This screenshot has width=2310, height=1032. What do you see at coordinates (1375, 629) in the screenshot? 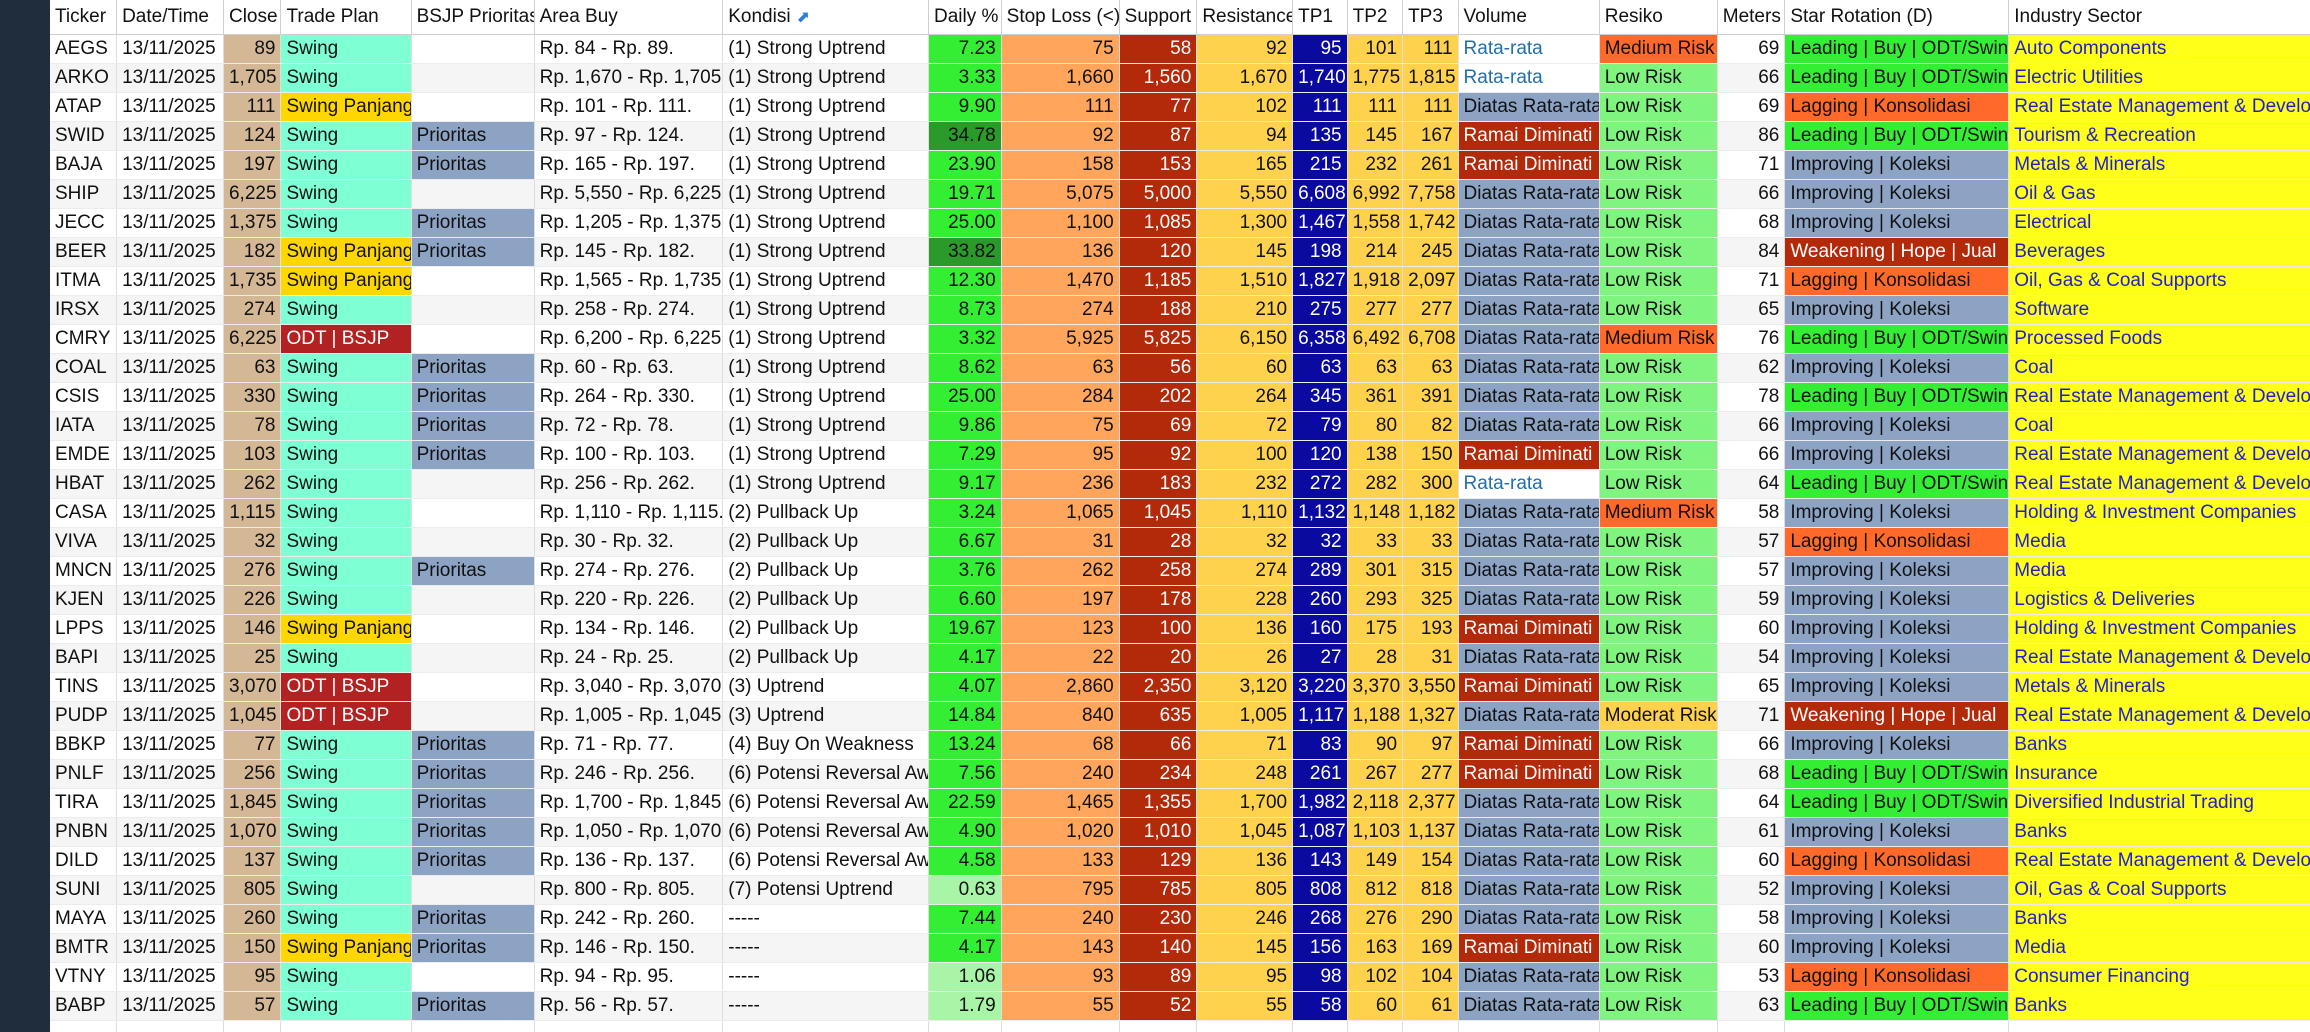
I see `cell-tp2: 175` at bounding box center [1375, 629].